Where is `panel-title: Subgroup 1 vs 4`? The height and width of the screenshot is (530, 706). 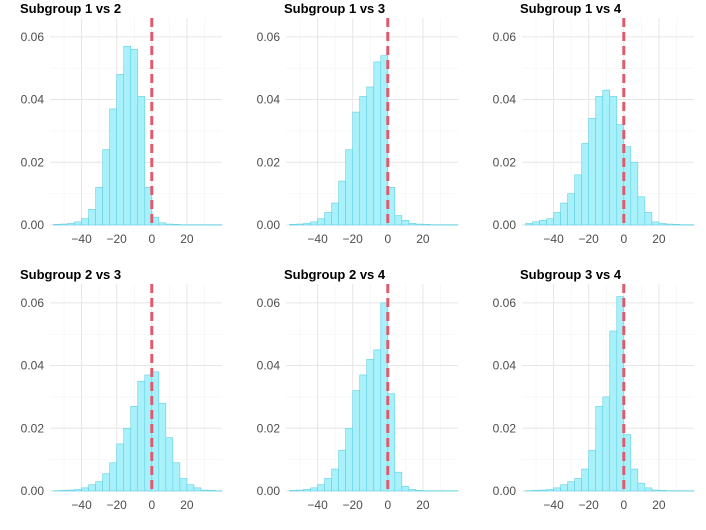 panel-title: Subgroup 1 vs 4 is located at coordinates (571, 8).